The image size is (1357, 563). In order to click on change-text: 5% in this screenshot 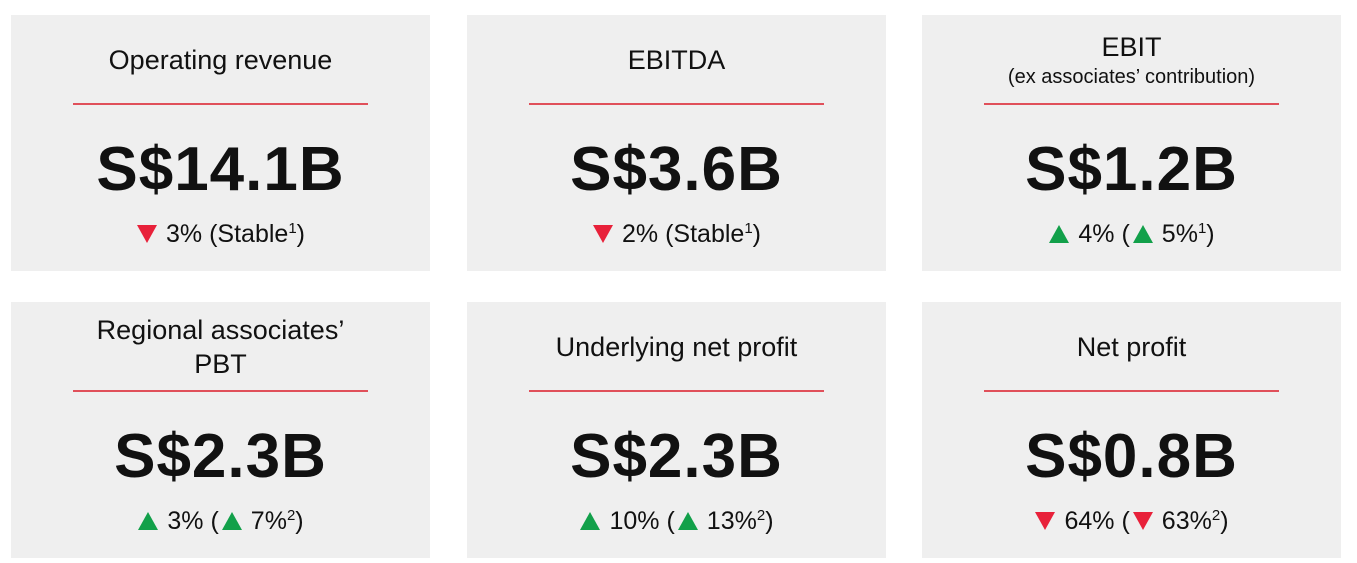, I will do `click(1179, 234)`.